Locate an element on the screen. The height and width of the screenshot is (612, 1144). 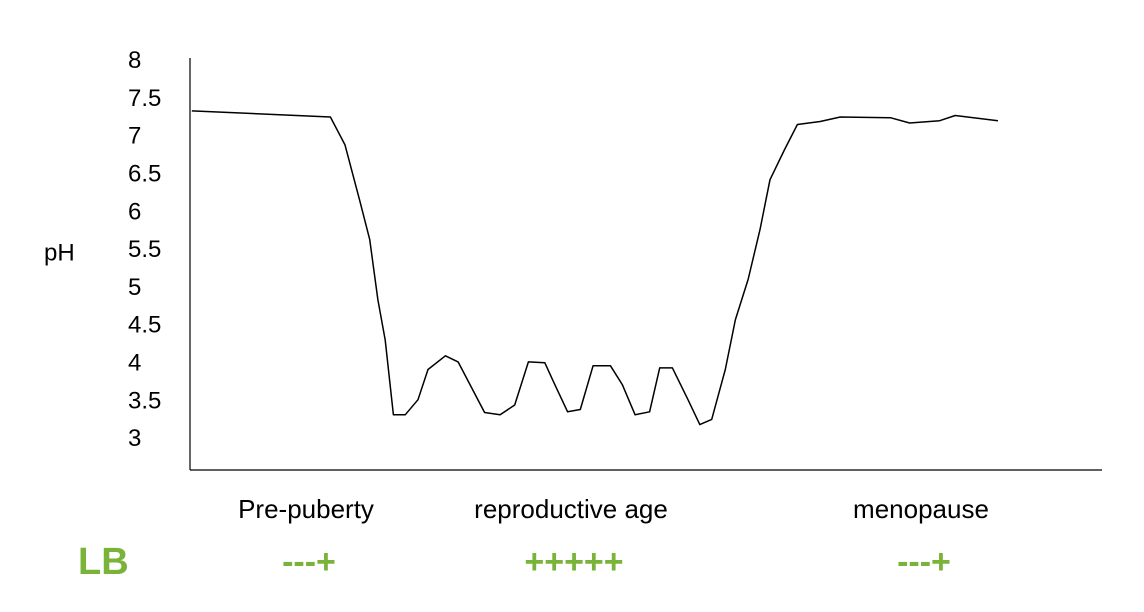
lb-score: +++++ is located at coordinates (573, 562).